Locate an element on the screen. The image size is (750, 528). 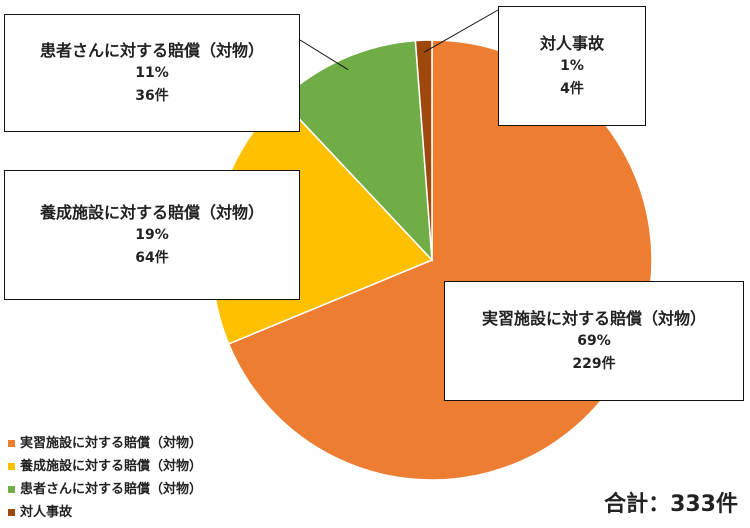
data-label-yousei-name: 養成施設に対する賠償（対物） is located at coordinates (151, 212).